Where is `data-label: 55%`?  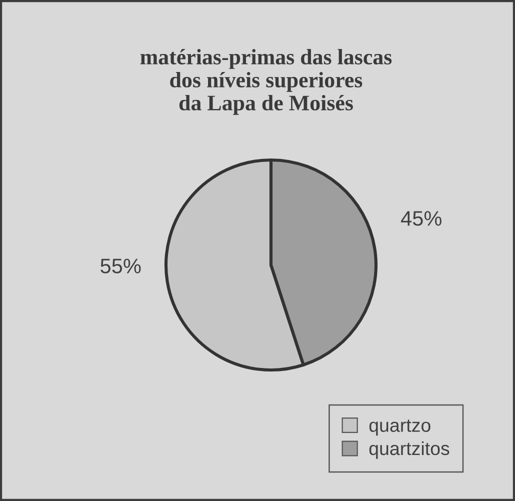 data-label: 55% is located at coordinates (120, 266).